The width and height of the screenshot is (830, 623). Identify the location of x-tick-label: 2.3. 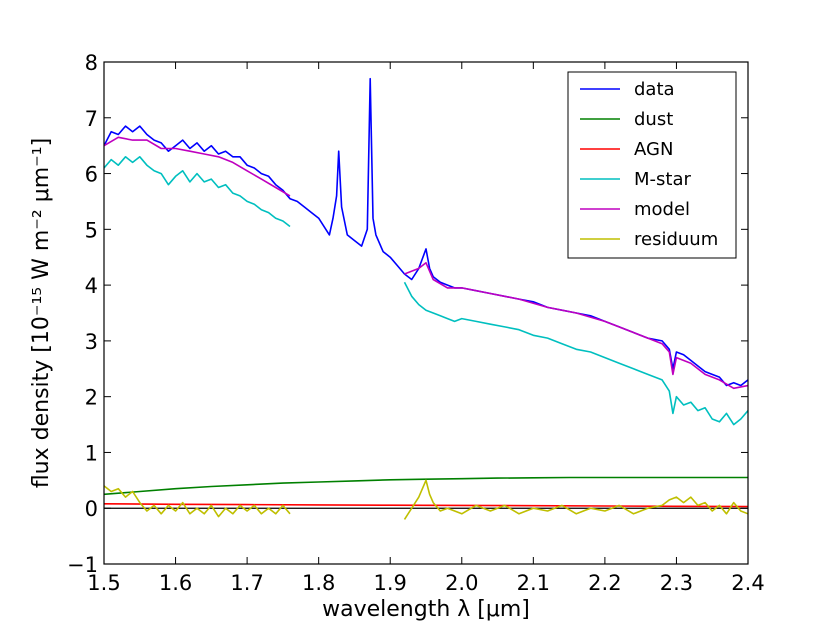
(676, 583).